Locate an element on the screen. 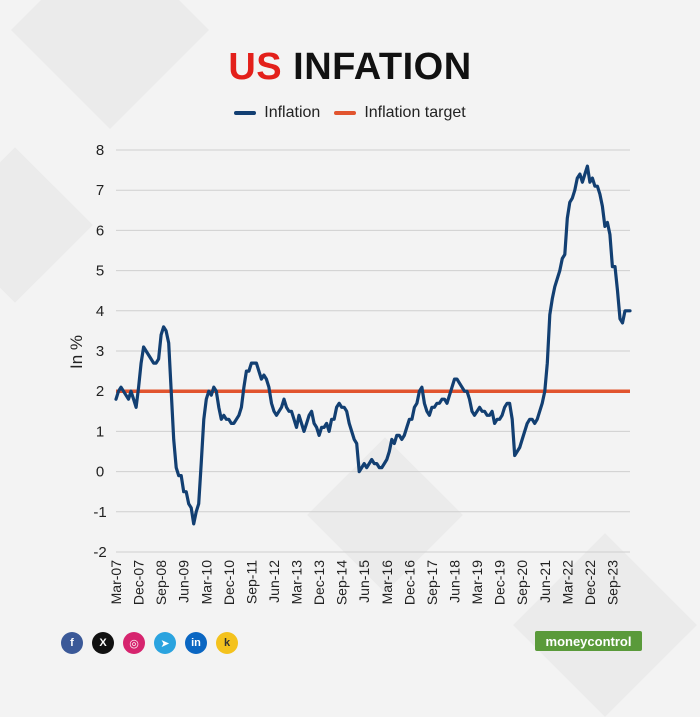 The width and height of the screenshot is (700, 717). y-tick-label: -1 is located at coordinates (99, 512).